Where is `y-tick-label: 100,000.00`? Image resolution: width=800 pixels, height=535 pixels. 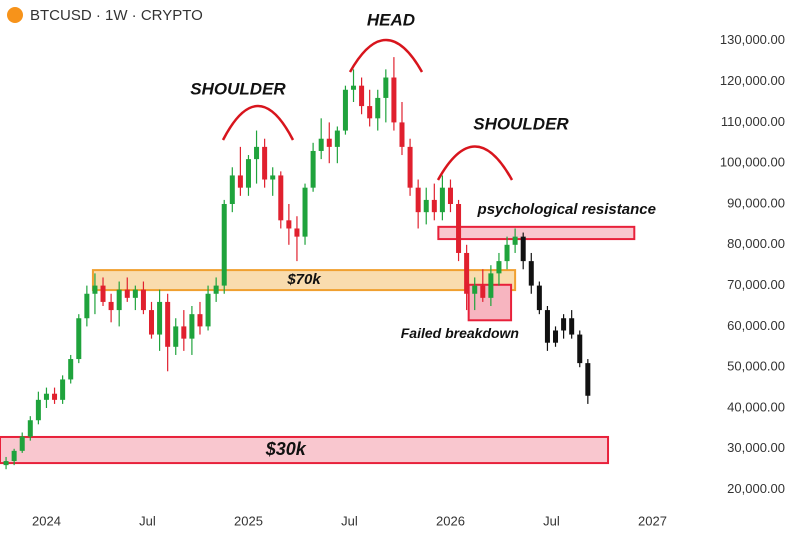 y-tick-label: 100,000.00 is located at coordinates (752, 162).